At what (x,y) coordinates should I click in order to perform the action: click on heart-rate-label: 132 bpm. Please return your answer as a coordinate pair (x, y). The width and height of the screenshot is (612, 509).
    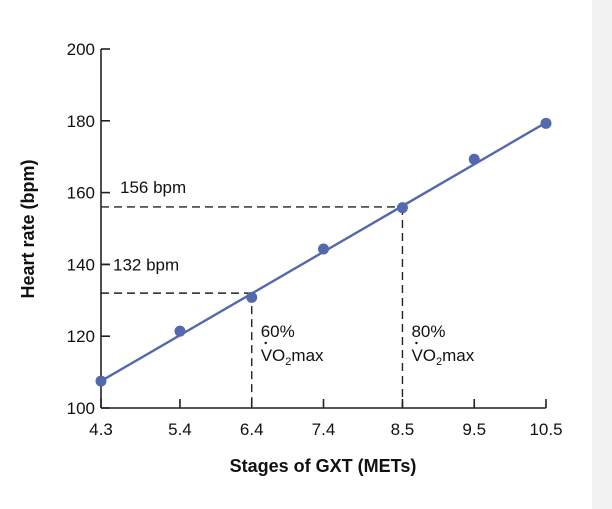
    Looking at the image, I should click on (146, 264).